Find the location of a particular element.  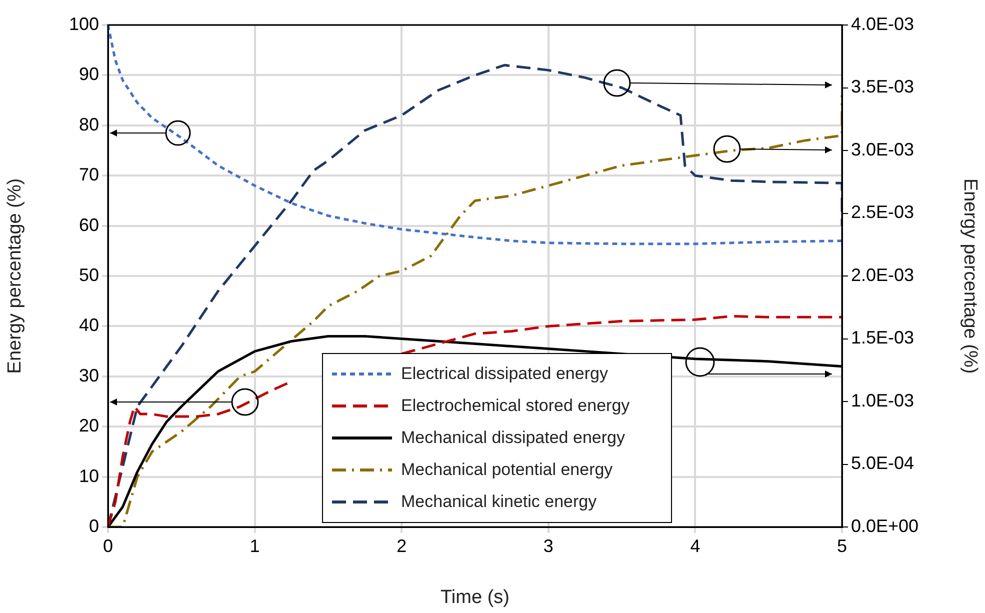

y2-tick-label: 2.0E-03 is located at coordinates (882, 274).